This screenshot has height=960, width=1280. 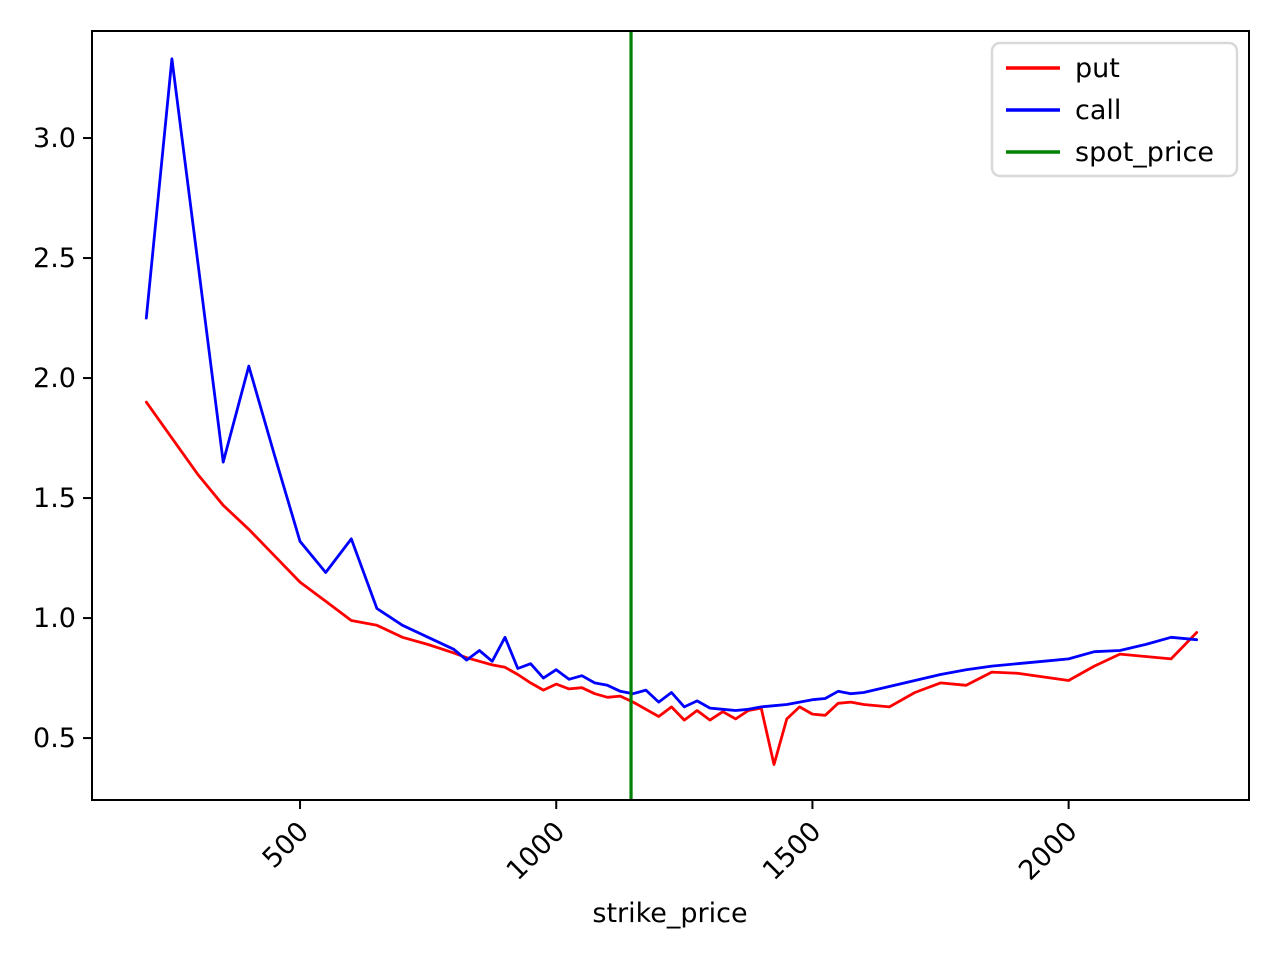 I want to click on x-tick-label: 2000, so click(x=1048, y=851).